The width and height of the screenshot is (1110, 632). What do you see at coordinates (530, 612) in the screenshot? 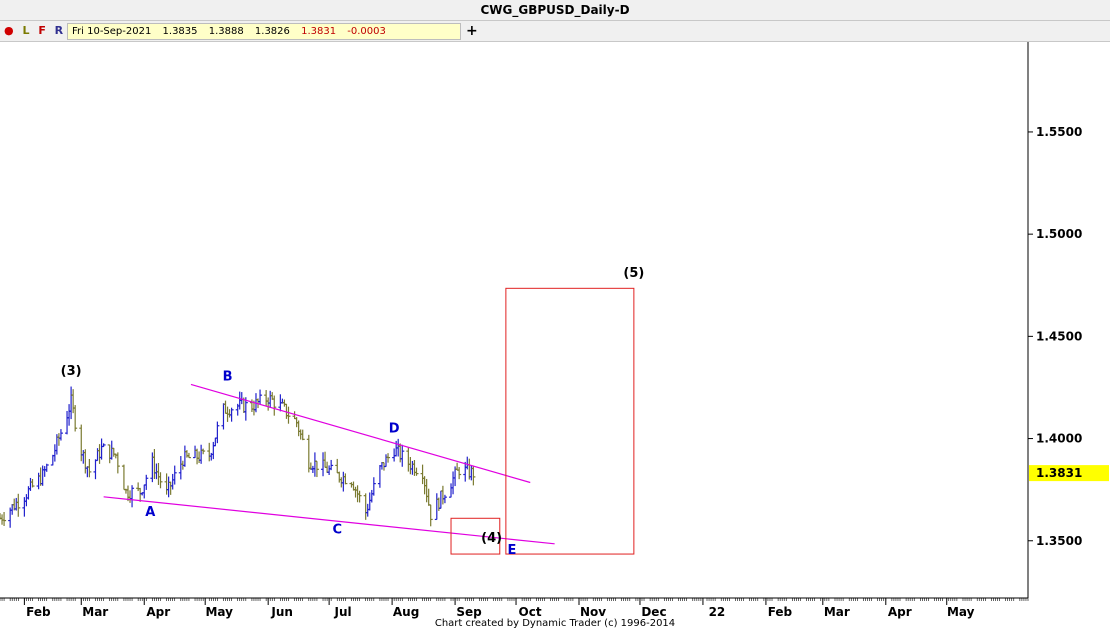
I see `x-tick-label: Oct` at bounding box center [530, 612].